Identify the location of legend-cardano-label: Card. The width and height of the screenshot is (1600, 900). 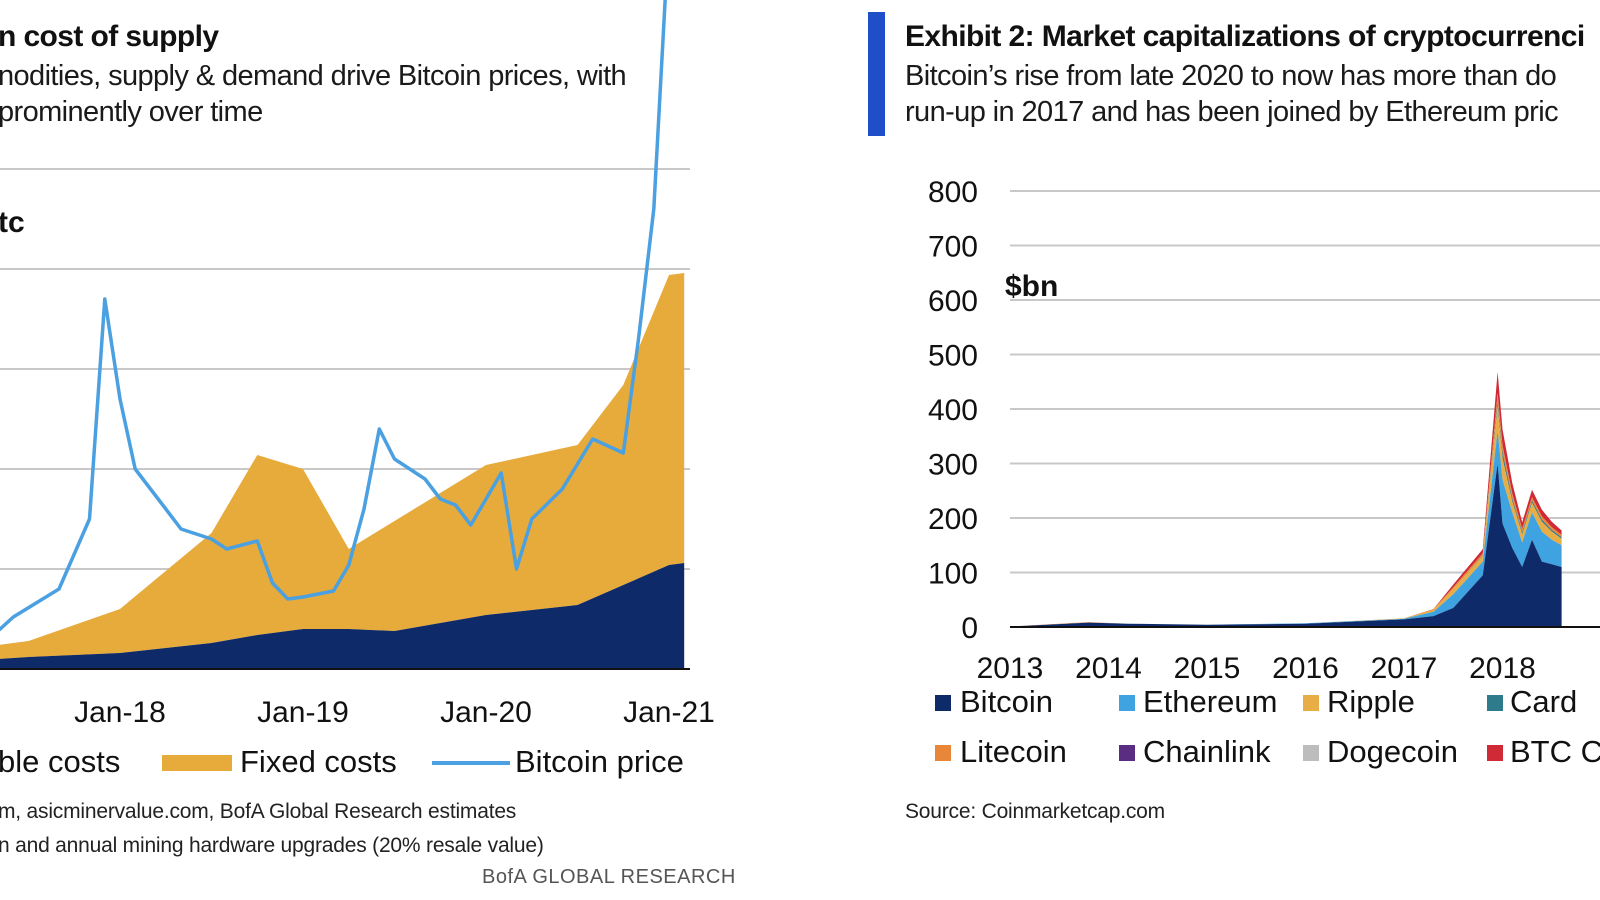
(1544, 701).